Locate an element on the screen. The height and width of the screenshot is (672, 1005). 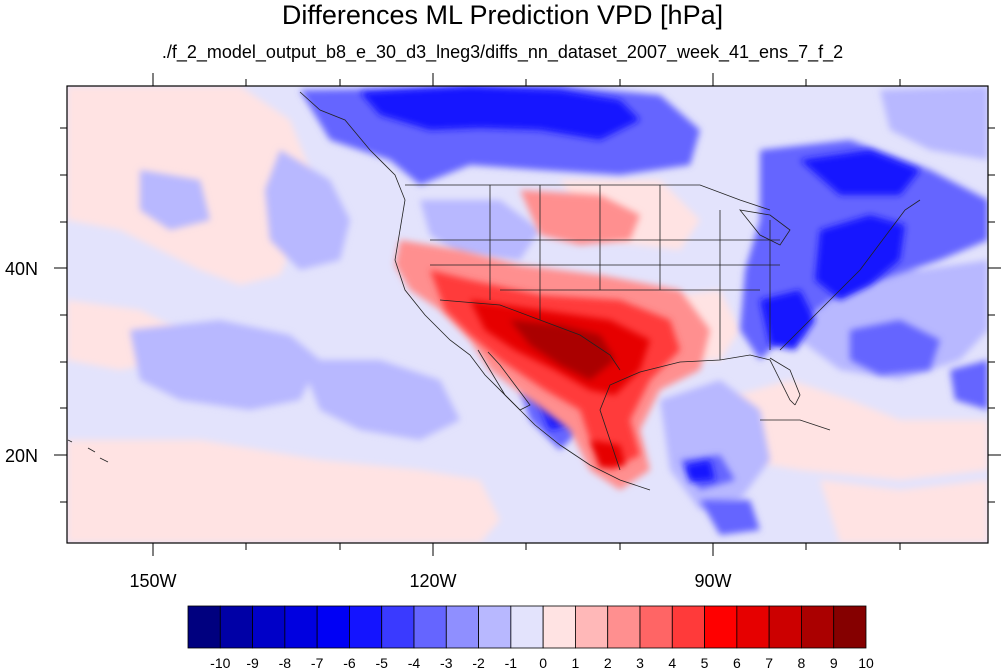
colorbar-label: 5 is located at coordinates (705, 663).